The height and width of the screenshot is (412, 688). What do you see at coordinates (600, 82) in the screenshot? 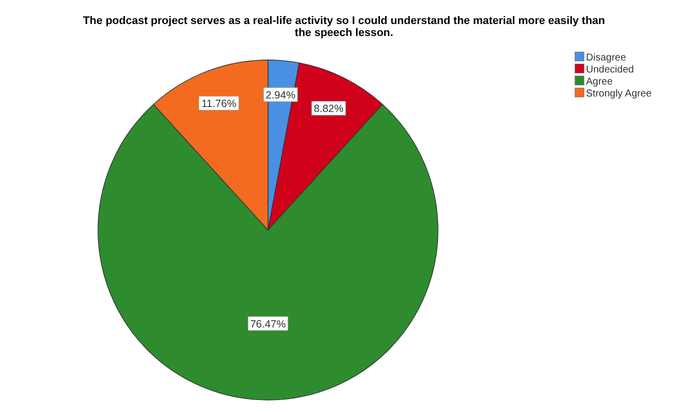
I see `legend-label: Agree` at bounding box center [600, 82].